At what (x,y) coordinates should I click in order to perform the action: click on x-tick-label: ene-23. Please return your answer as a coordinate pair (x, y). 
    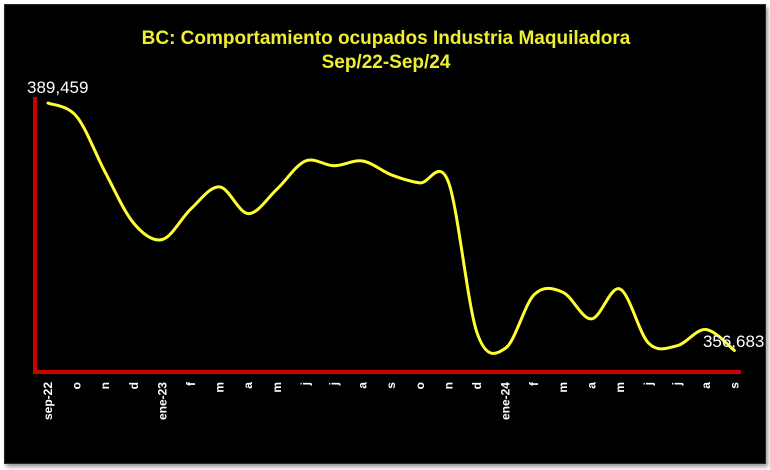
    Looking at the image, I should click on (162, 401).